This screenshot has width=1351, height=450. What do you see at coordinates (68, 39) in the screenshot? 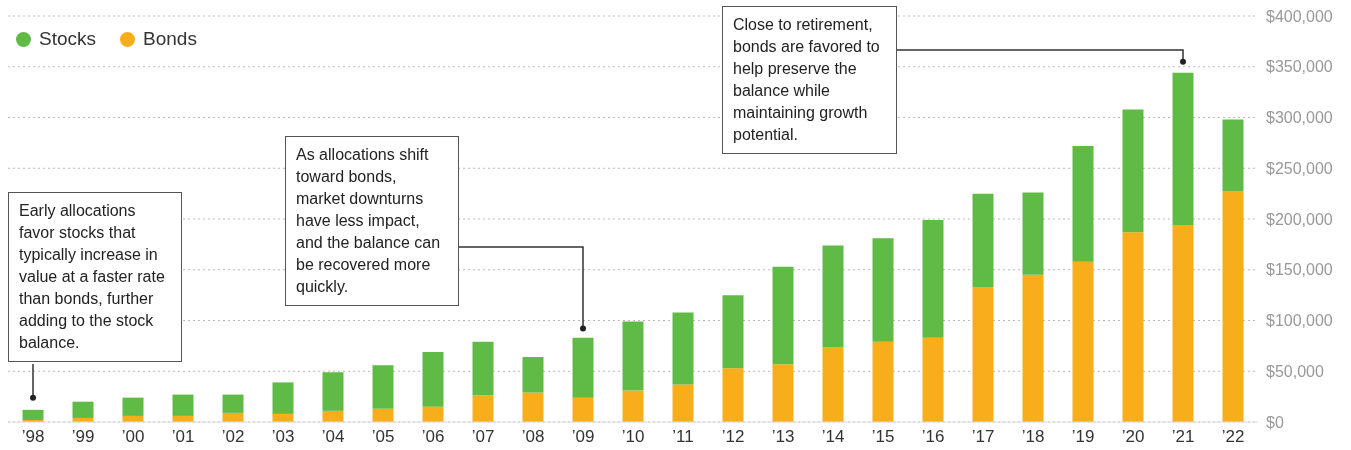
I see `legend-label: Stocks` at bounding box center [68, 39].